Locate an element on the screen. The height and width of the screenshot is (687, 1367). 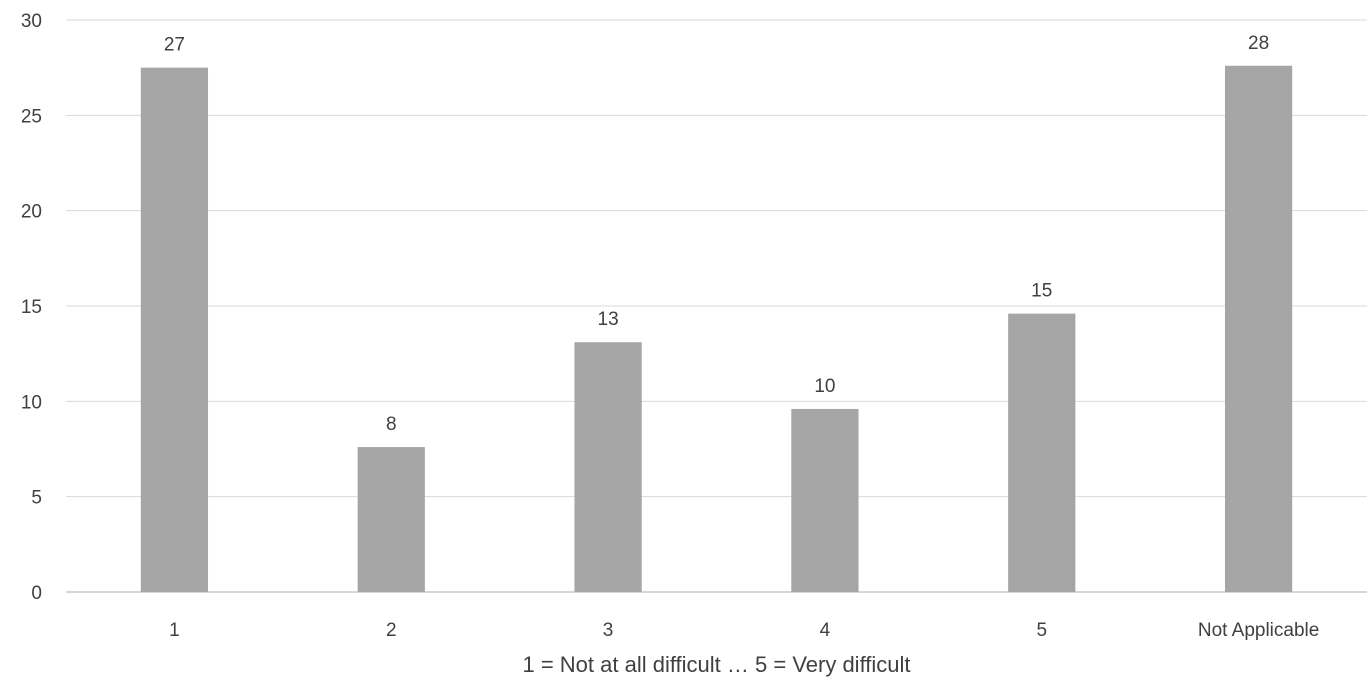
y-tick-label: 20 is located at coordinates (31, 212).